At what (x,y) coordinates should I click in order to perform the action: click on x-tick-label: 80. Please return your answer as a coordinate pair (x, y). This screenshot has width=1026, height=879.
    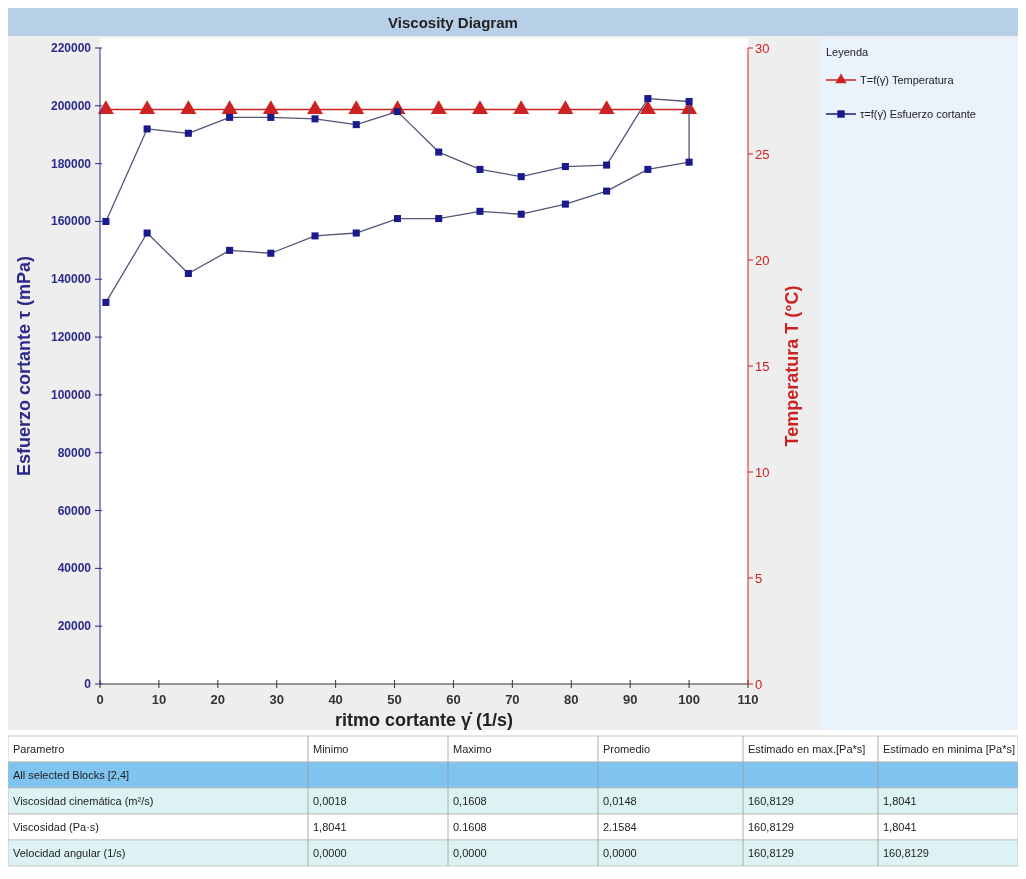
    Looking at the image, I should click on (571, 699).